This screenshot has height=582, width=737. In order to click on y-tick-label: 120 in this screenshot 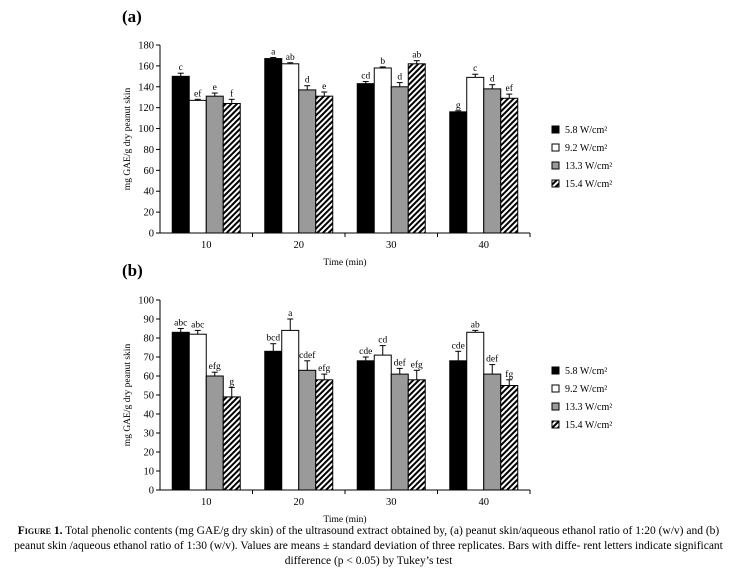, I will do `click(146, 108)`.